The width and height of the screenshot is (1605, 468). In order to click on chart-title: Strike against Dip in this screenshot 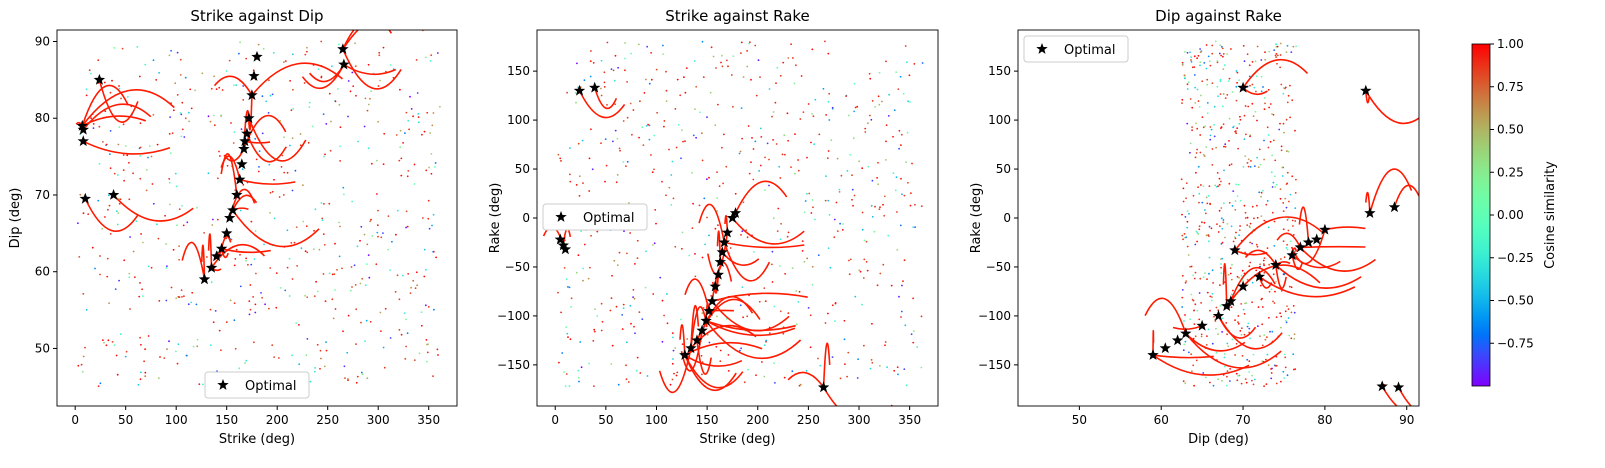, I will do `click(256, 16)`.